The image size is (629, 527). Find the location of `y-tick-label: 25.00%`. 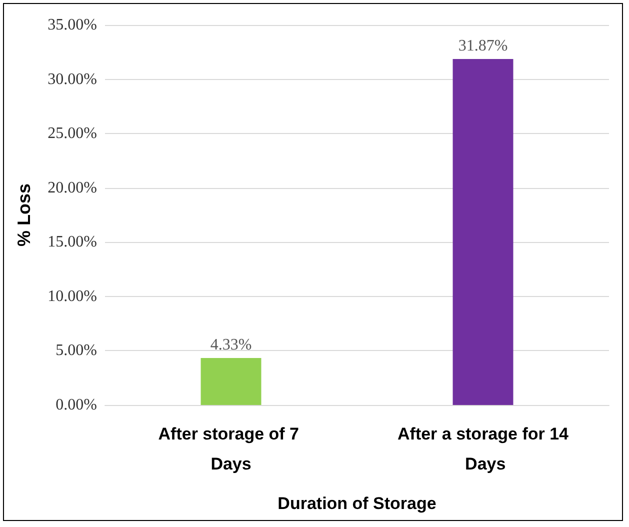

y-tick-label: 25.00% is located at coordinates (72, 133).